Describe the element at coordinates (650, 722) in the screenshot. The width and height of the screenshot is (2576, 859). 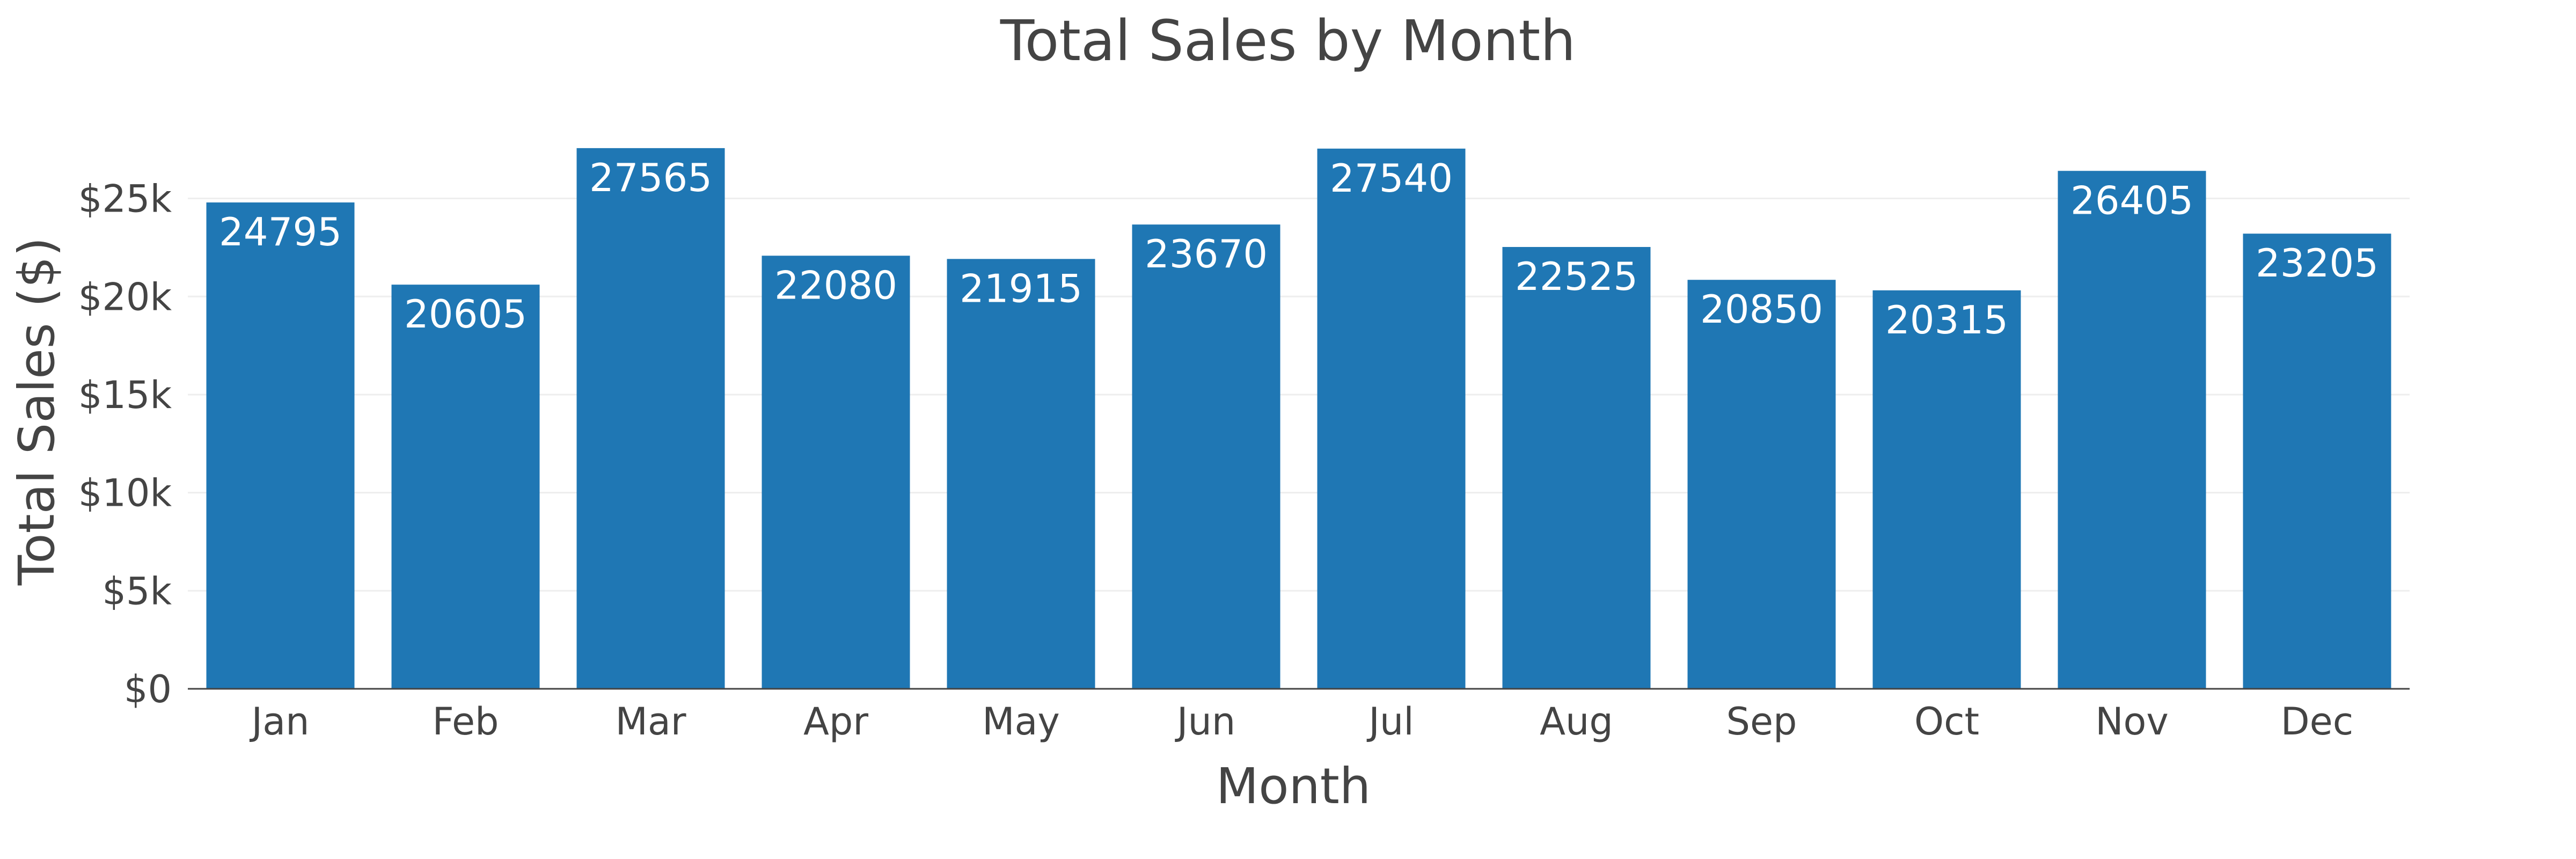
I see `x-tick-label: Mar` at that location.